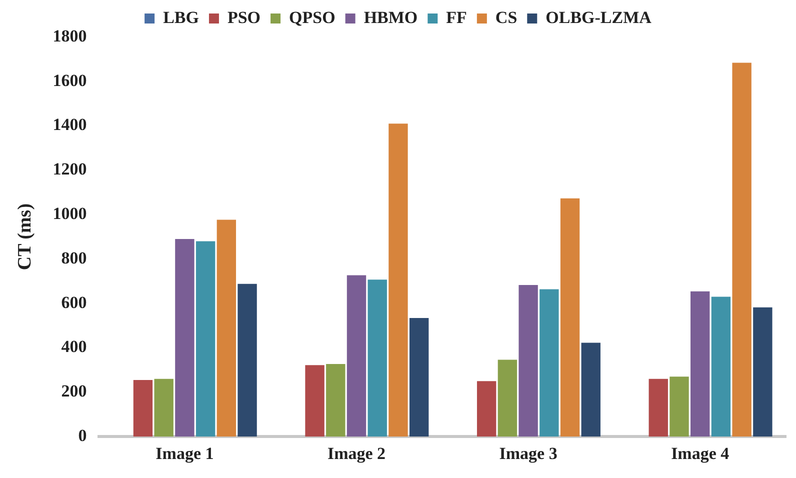  What do you see at coordinates (74, 346) in the screenshot?
I see `y-tick-label: 400` at bounding box center [74, 346].